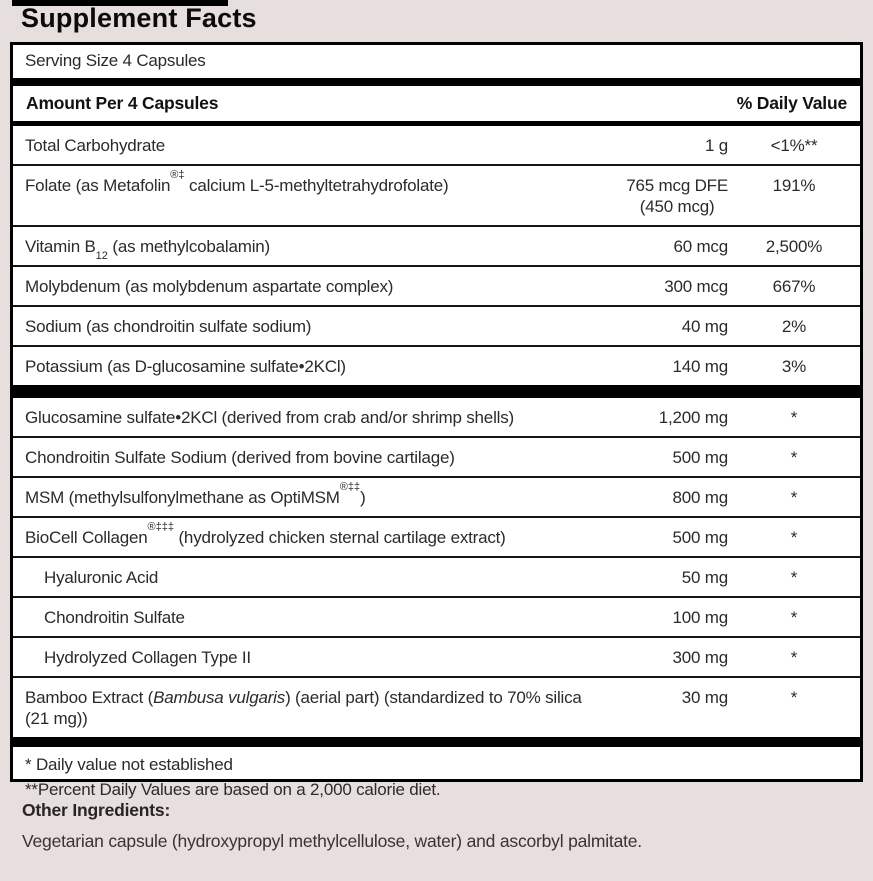  Describe the element at coordinates (96, 810) in the screenshot. I see `other-ingredients-label: Other Ingredients:` at that location.